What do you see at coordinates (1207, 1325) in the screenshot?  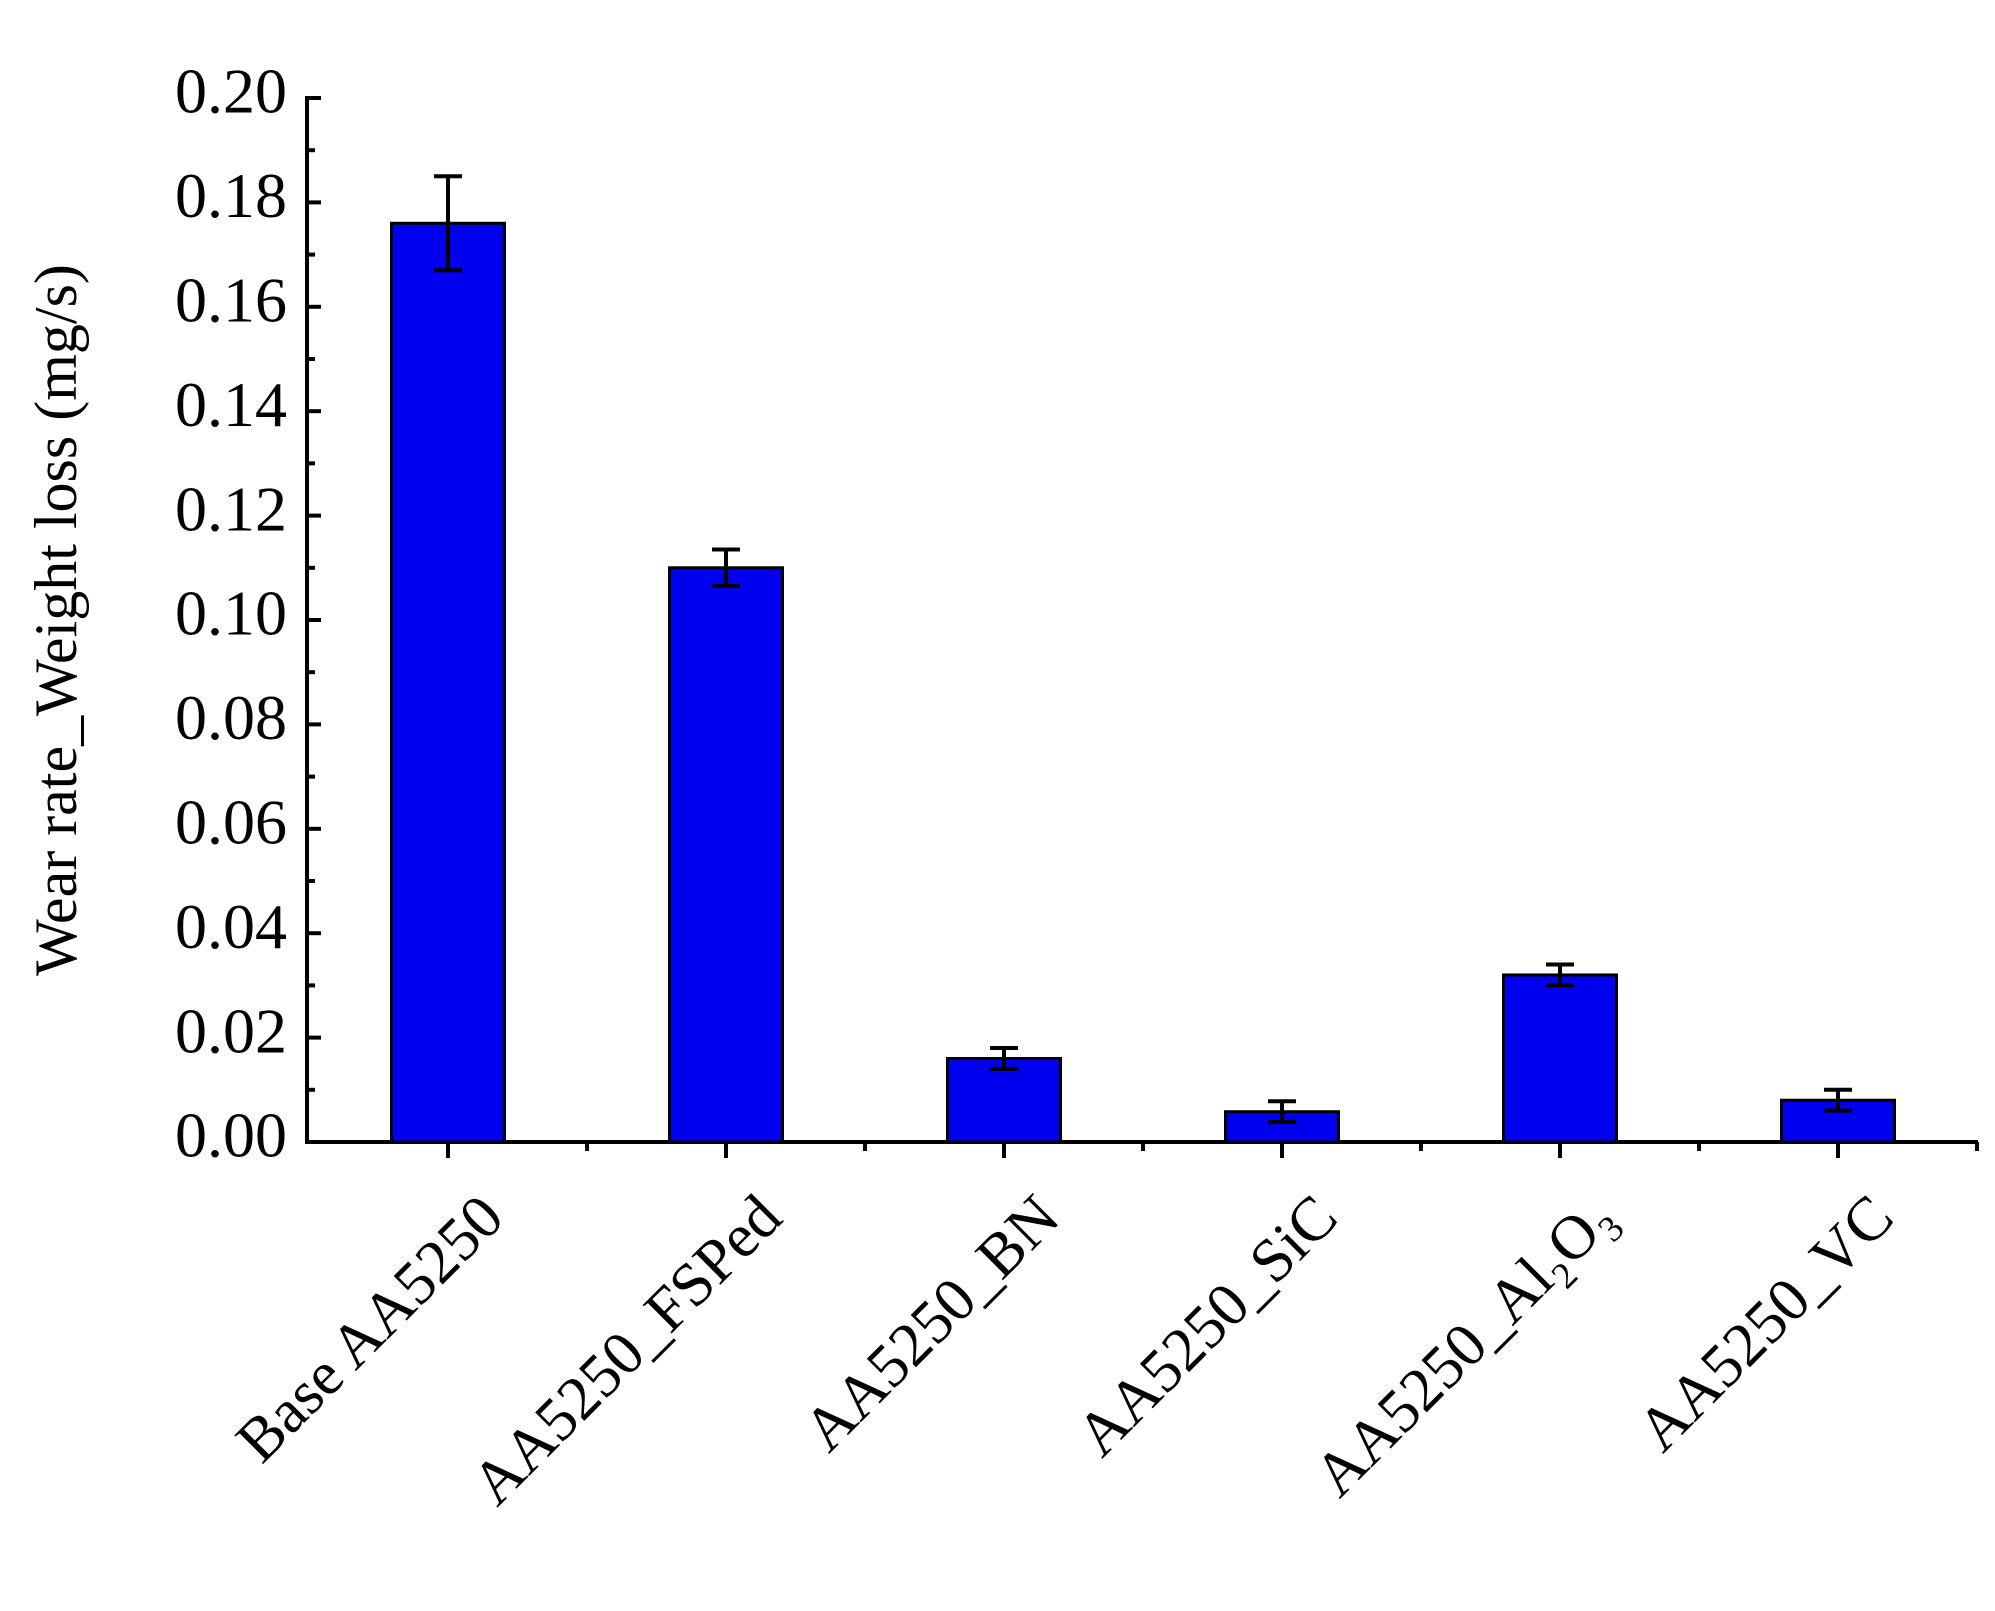 I see `x-tick-label: AA5250_SiC` at bounding box center [1207, 1325].